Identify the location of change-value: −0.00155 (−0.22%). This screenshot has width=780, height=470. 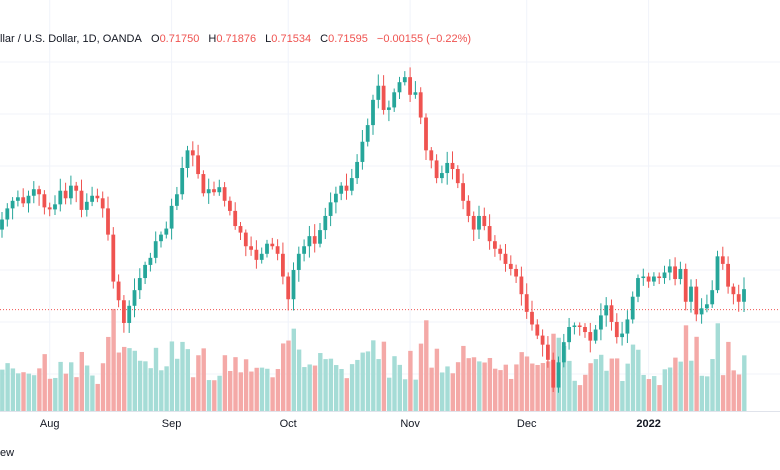
(424, 39).